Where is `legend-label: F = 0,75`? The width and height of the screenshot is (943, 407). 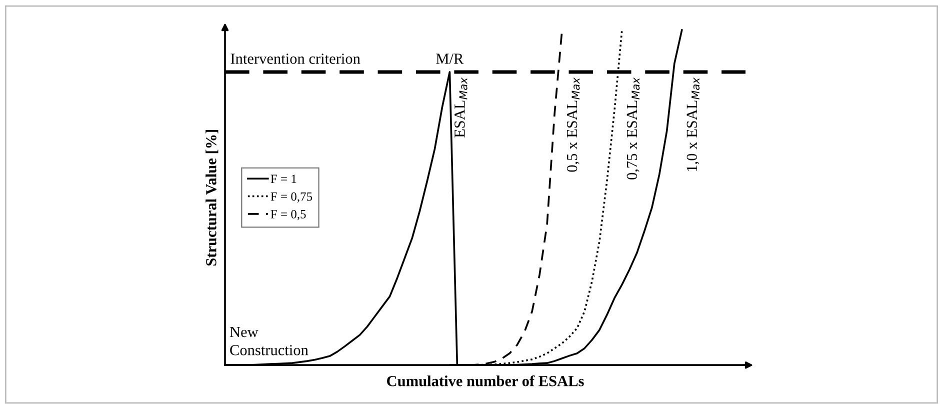
legend-label: F = 0,75 is located at coordinates (291, 197).